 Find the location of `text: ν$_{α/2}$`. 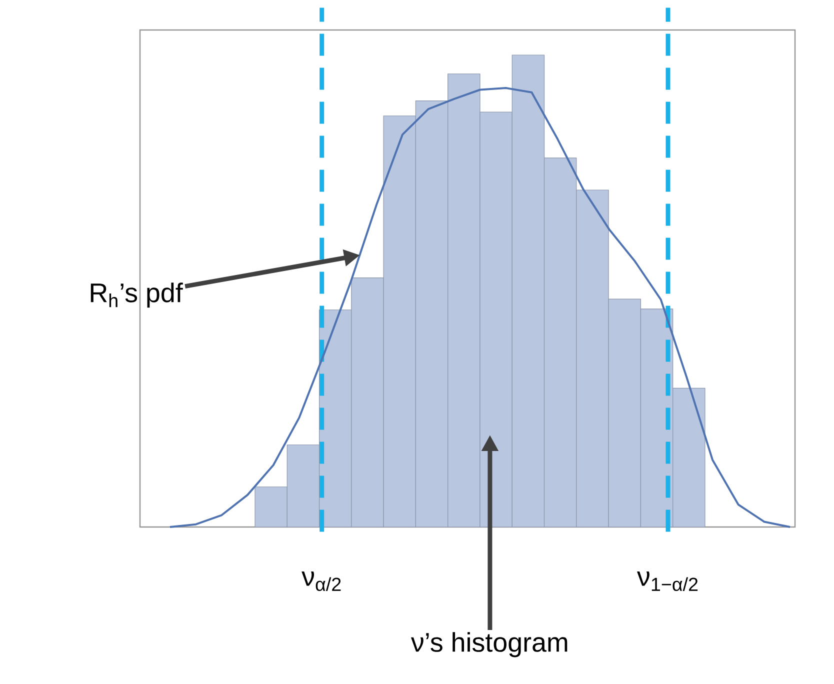

text: ν$_{α/2}$ is located at coordinates (321, 582).